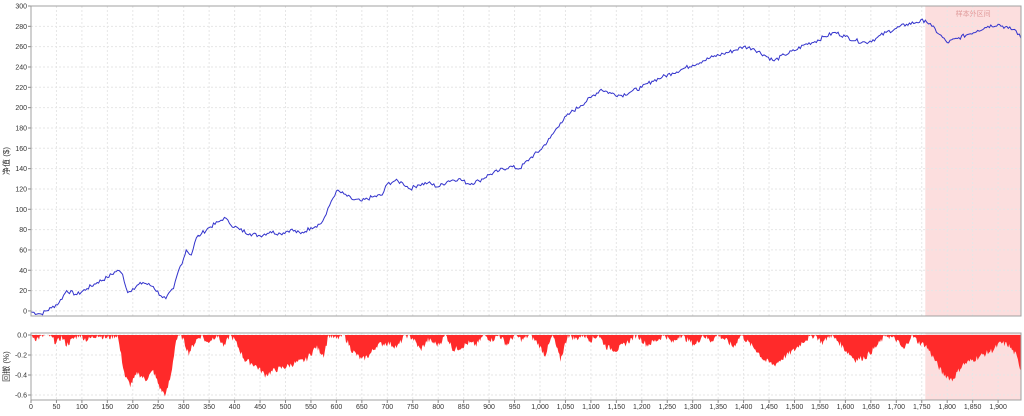  Describe the element at coordinates (22, 336) in the screenshot. I see `y-tick-label: 0.0` at that location.